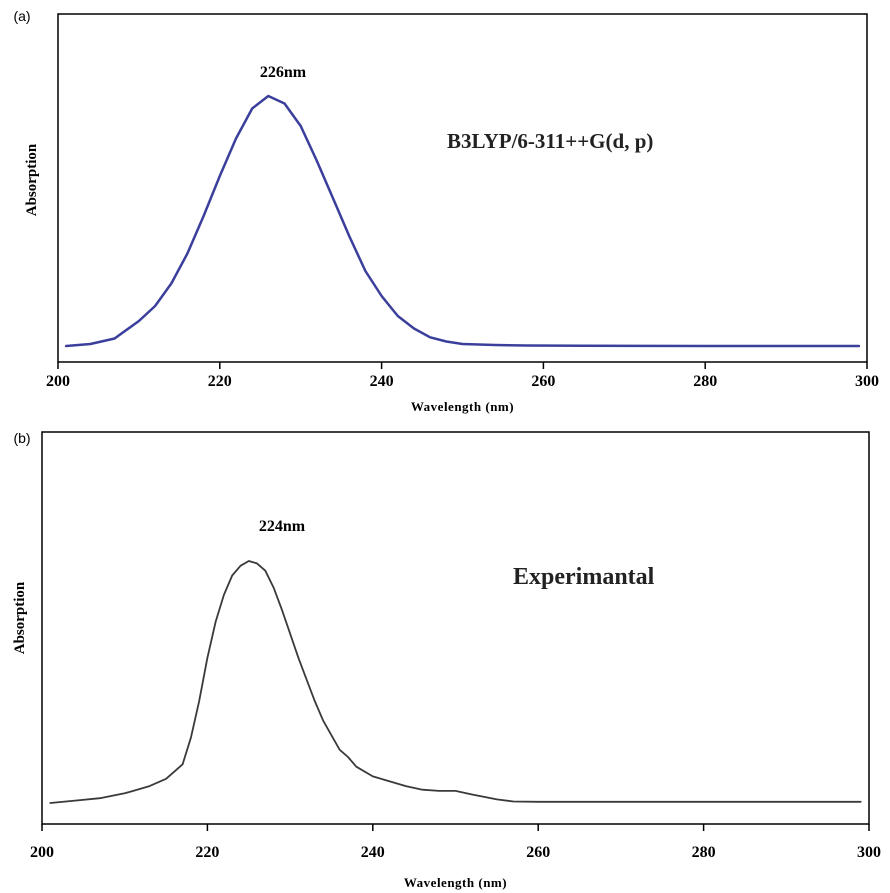  What do you see at coordinates (21, 438) in the screenshot?
I see `panel-label: (b)` at bounding box center [21, 438].